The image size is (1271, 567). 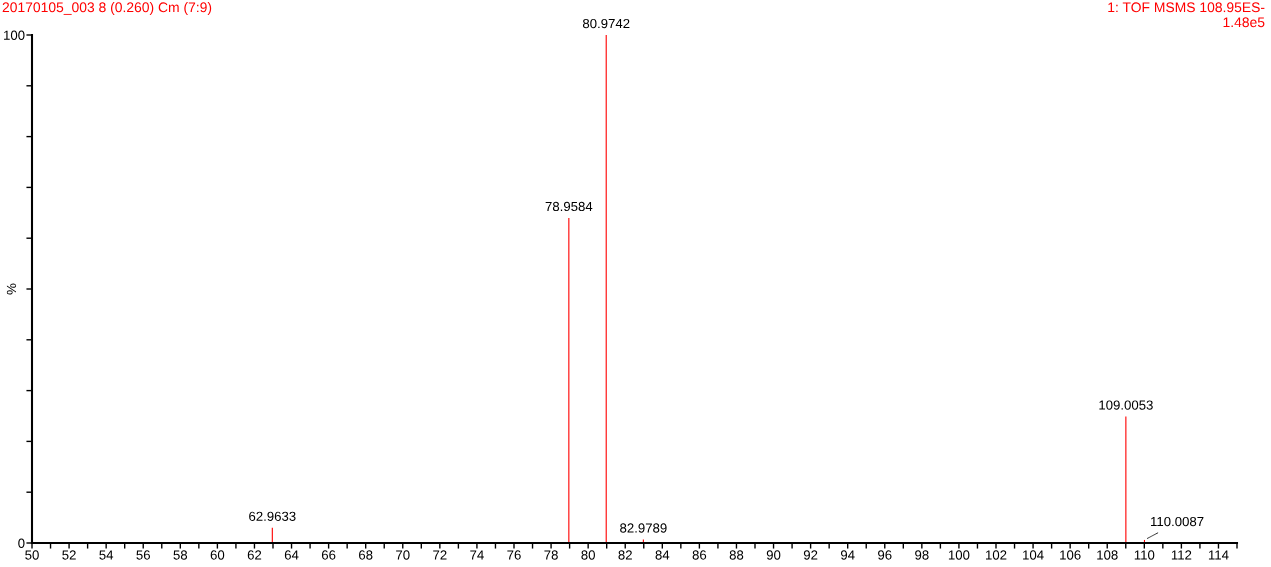 What do you see at coordinates (959, 555) in the screenshot?
I see `x-tick-label: 100` at bounding box center [959, 555].